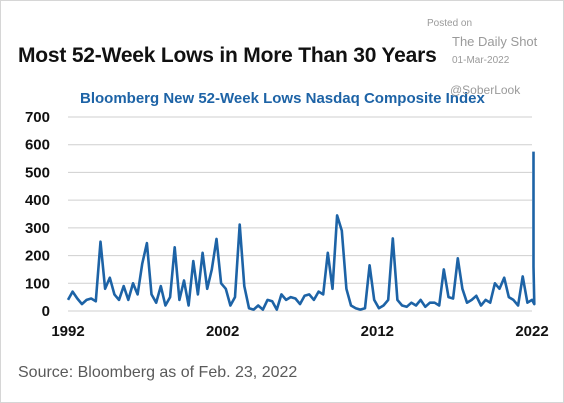 The image size is (564, 403). I want to click on y-tick-label-400: 400, so click(37, 200).